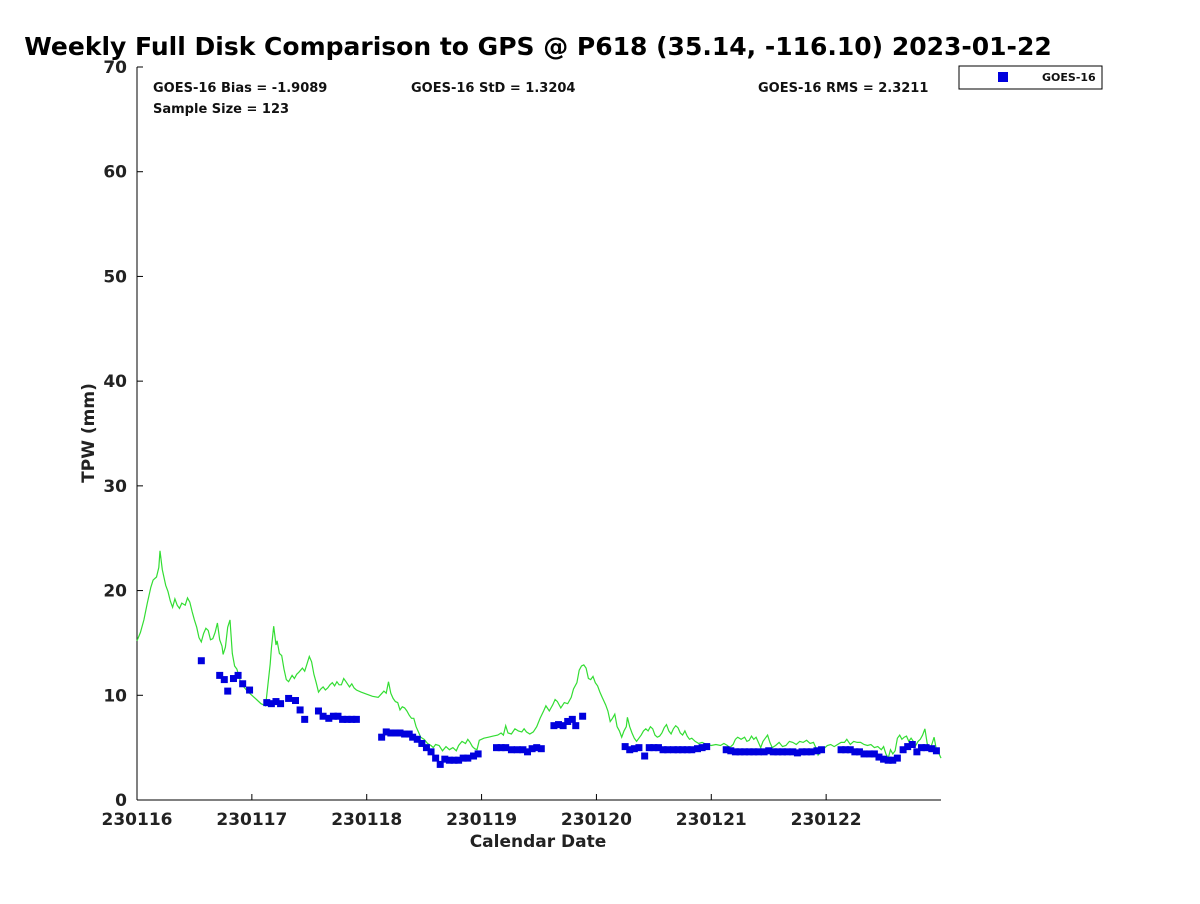 This screenshot has height=904, width=1200. Describe the element at coordinates (115, 173) in the screenshot. I see `y-tick-label: 60` at that location.